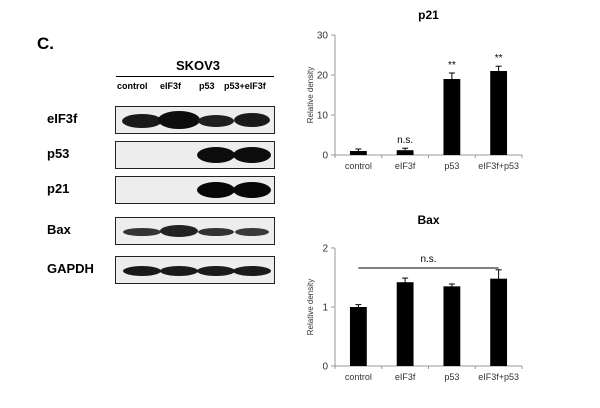 This screenshot has height=408, width=600. What do you see at coordinates (252, 120) in the screenshot?
I see `band-eif3f-p53-eif3f` at bounding box center [252, 120].